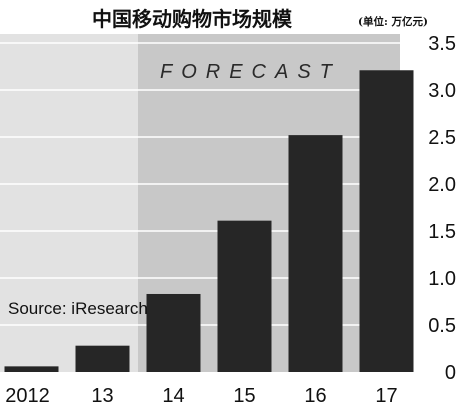  Describe the element at coordinates (442, 326) in the screenshot. I see `y-tick-label: 0.5` at that location.